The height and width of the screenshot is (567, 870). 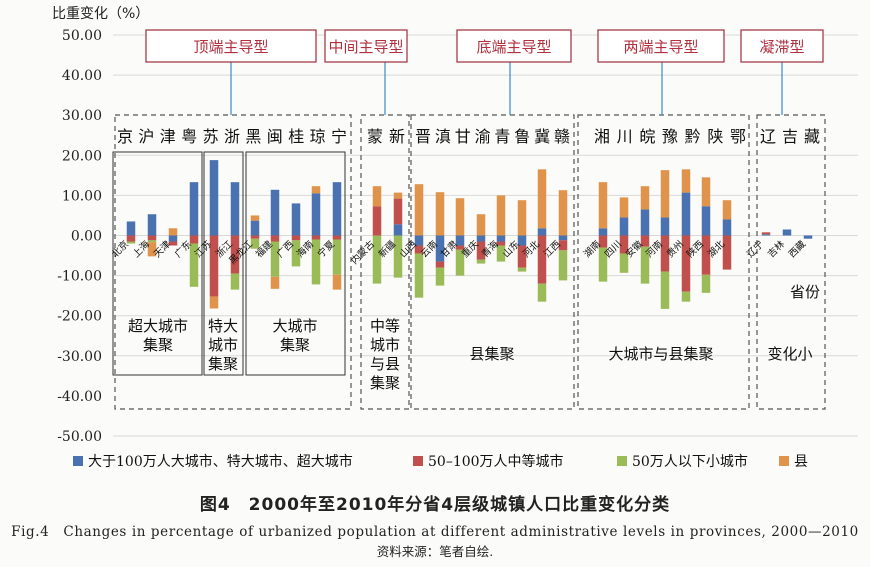 What do you see at coordinates (78, 461) in the screenshot?
I see `legend-swatch` at bounding box center [78, 461].